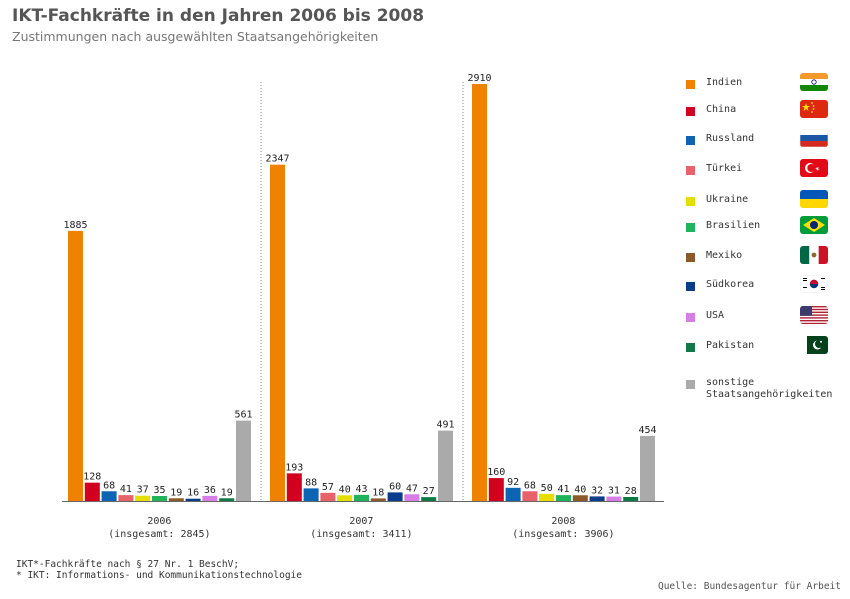  What do you see at coordinates (311, 494) in the screenshot?
I see `bar-2007-russland` at bounding box center [311, 494].